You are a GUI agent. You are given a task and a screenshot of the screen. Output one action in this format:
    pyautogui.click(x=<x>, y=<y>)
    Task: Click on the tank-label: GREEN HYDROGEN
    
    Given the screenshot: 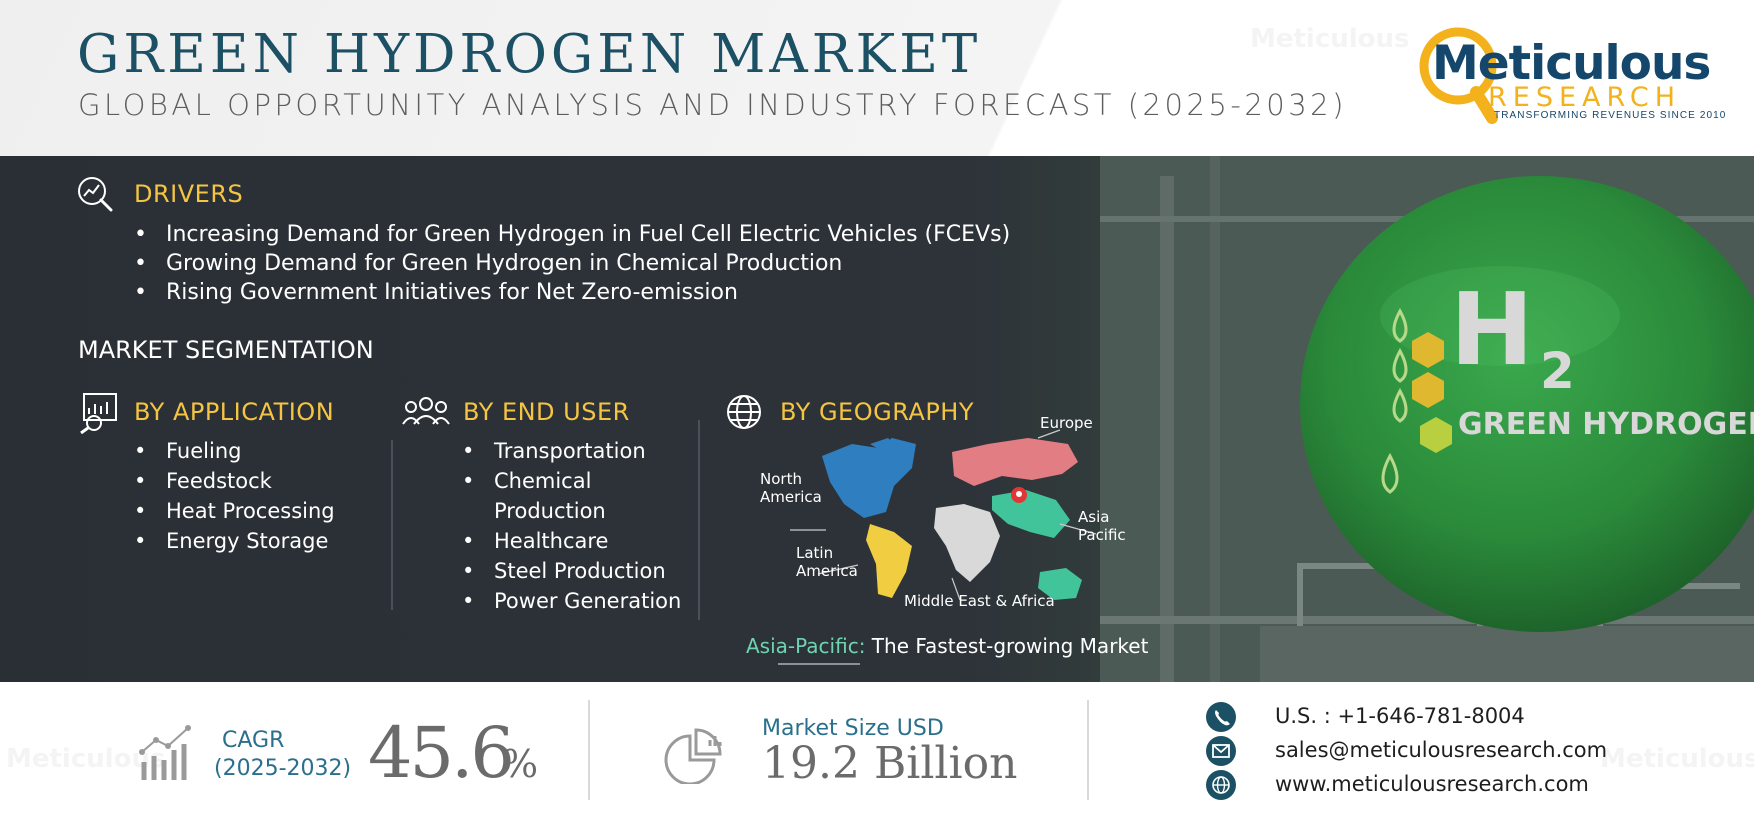 What is the action you would take?
    pyautogui.click(x=1606, y=424)
    